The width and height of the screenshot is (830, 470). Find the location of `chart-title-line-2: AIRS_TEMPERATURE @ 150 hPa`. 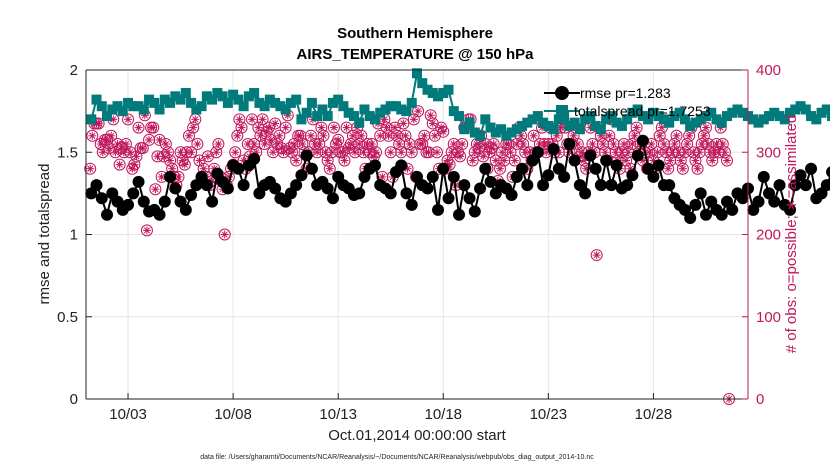

chart-title-line-2: AIRS_TEMPERATURE @ 150 hPa is located at coordinates (416, 54).